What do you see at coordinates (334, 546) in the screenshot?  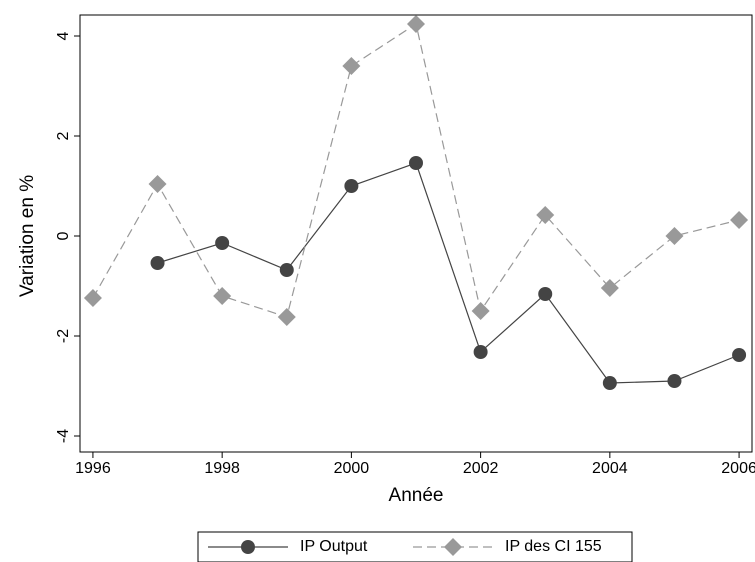 I see `legend-label: IP Output` at bounding box center [334, 546].